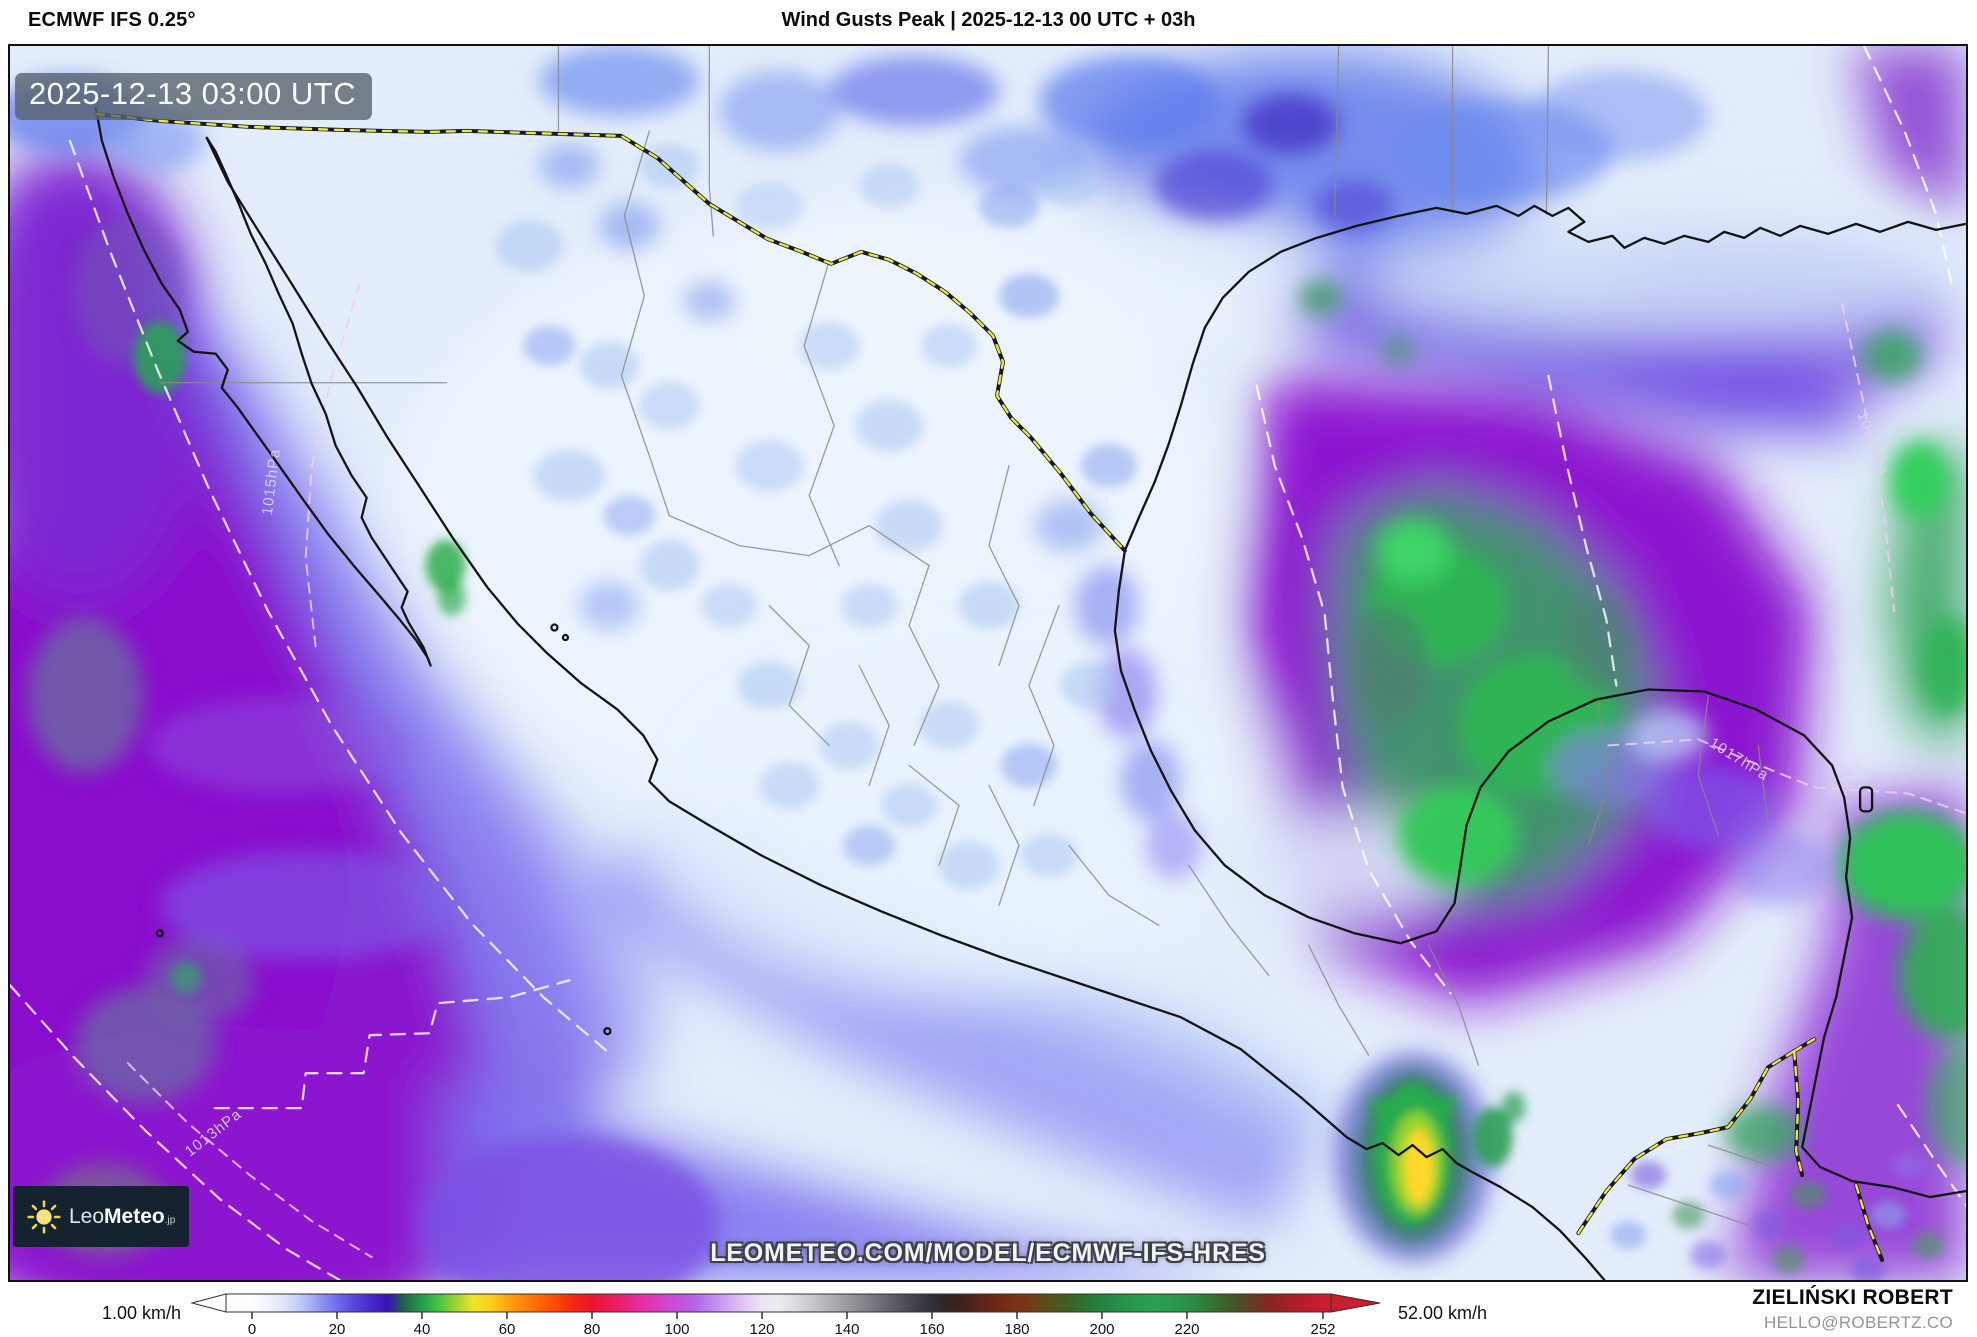 Image resolution: width=1977 pixels, height=1337 pixels. I want to click on author-email: HELLO@ROBERTZ.CO, so click(1858, 1322).